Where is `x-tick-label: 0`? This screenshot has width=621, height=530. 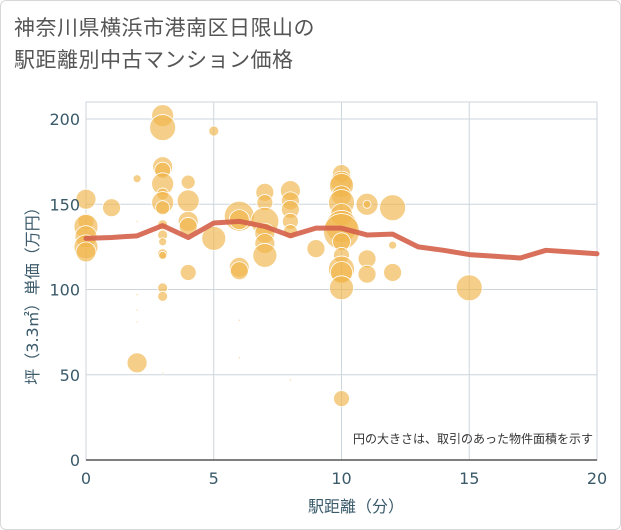 x-tick-label: 0 is located at coordinates (86, 478).